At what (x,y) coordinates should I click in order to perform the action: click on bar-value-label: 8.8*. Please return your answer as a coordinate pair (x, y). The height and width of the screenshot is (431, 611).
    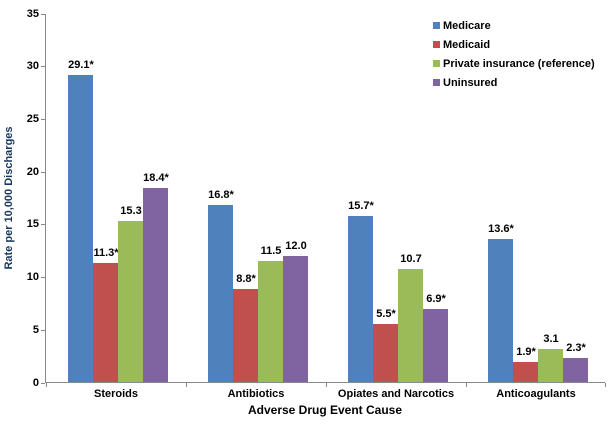
    Looking at the image, I should click on (246, 279).